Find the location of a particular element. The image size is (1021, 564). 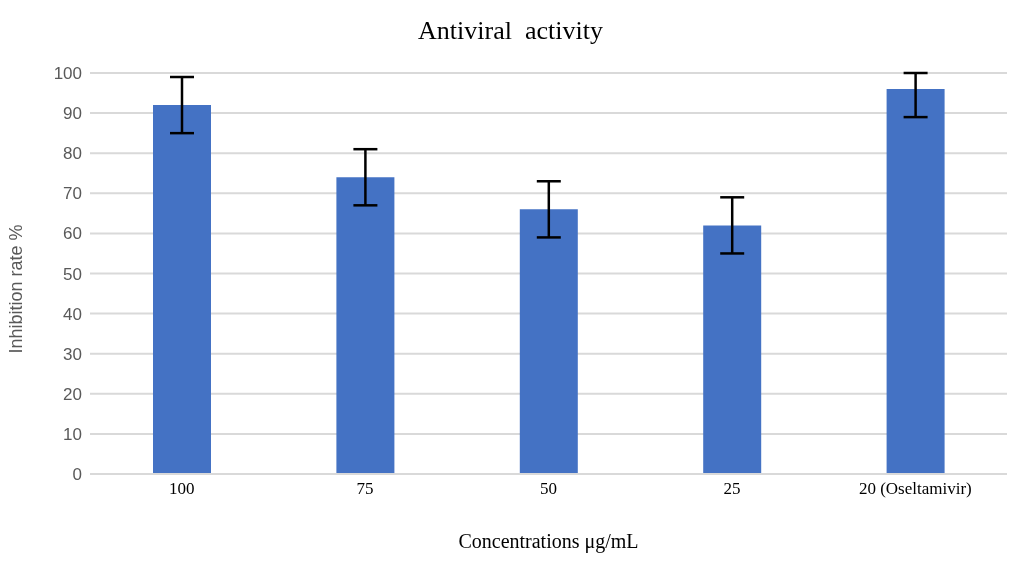

x-axis-title: Concentrations μg/mL is located at coordinates (548, 541).